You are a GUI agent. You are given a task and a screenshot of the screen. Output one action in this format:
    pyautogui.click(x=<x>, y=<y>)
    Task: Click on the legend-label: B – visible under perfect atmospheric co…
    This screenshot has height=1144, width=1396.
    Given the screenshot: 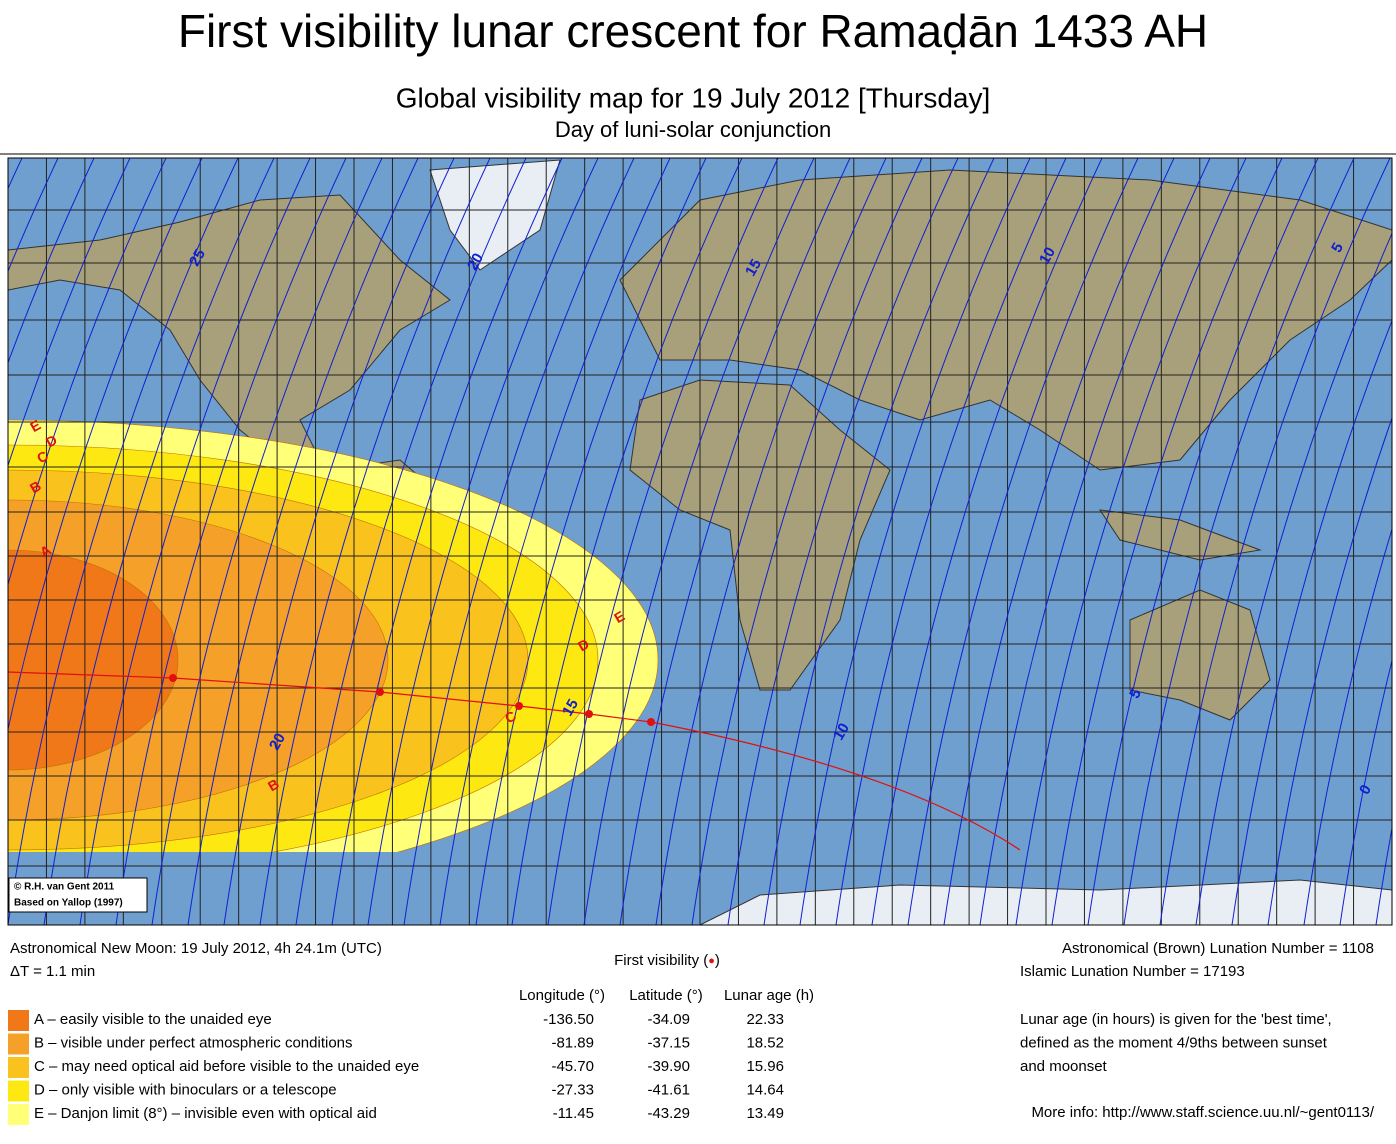 What is the action you would take?
    pyautogui.click(x=193, y=1042)
    